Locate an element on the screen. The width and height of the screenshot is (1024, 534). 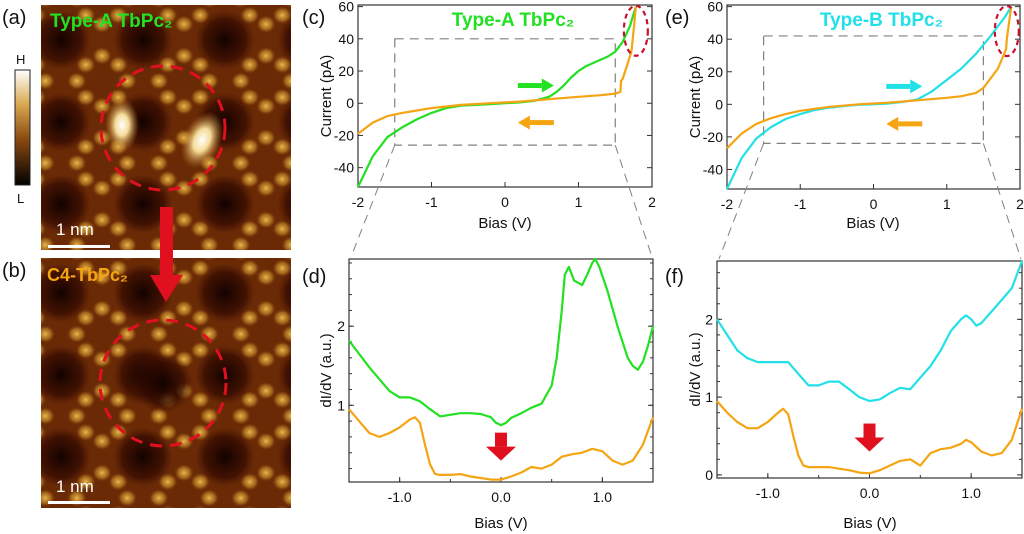
panel-title-b: C4-TbPc₂ is located at coordinates (87, 275).